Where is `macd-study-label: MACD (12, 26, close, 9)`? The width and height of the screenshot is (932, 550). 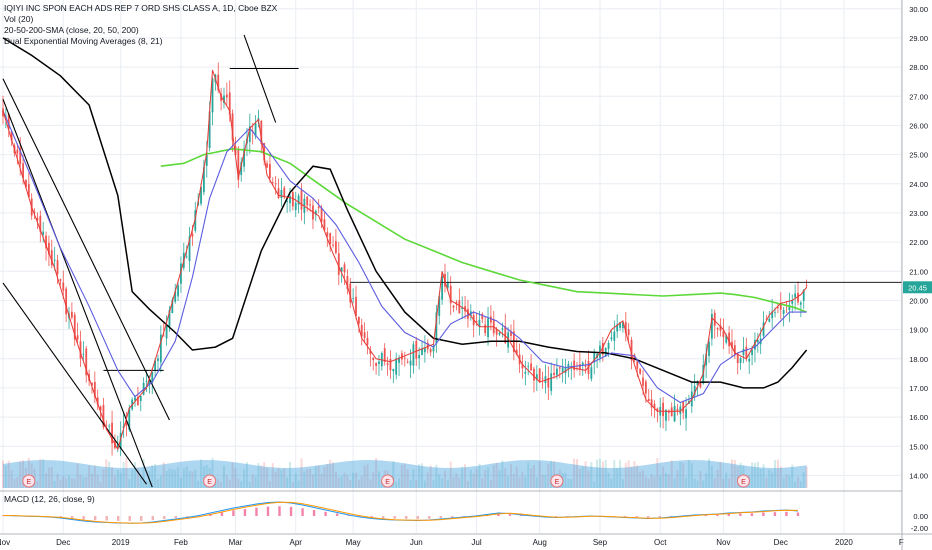 macd-study-label: MACD (12, 26, close, 9) is located at coordinates (49, 499).